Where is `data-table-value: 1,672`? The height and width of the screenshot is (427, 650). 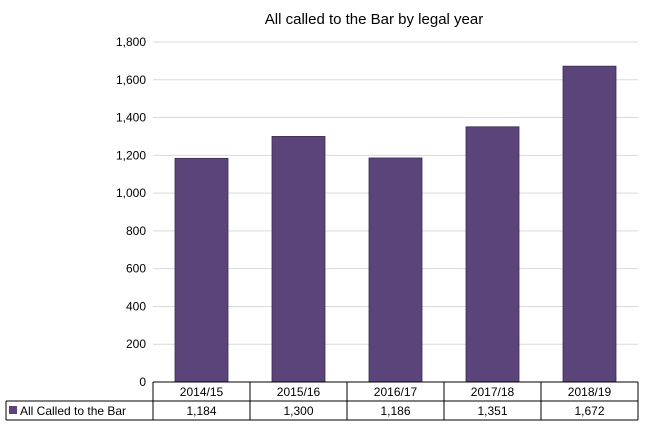
data-table-value: 1,672 is located at coordinates (589, 411).